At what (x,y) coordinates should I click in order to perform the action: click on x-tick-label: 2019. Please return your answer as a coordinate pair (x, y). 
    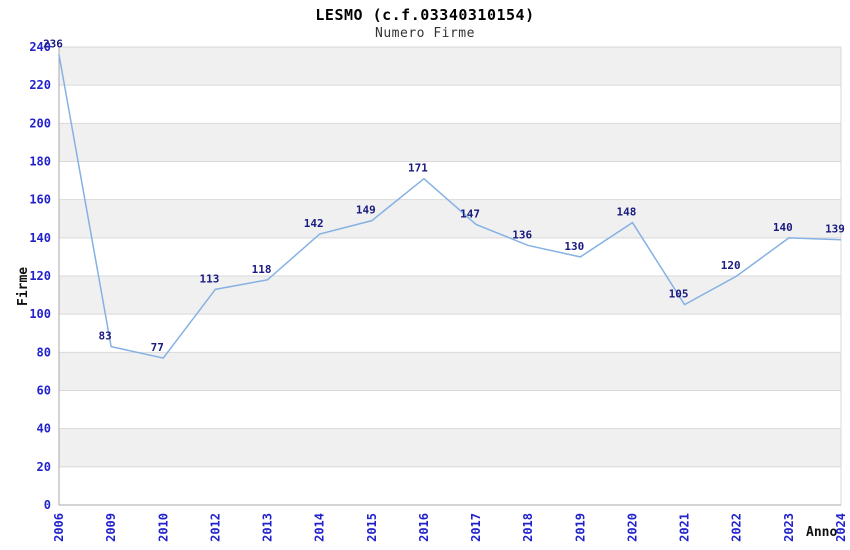
    Looking at the image, I should click on (580, 527).